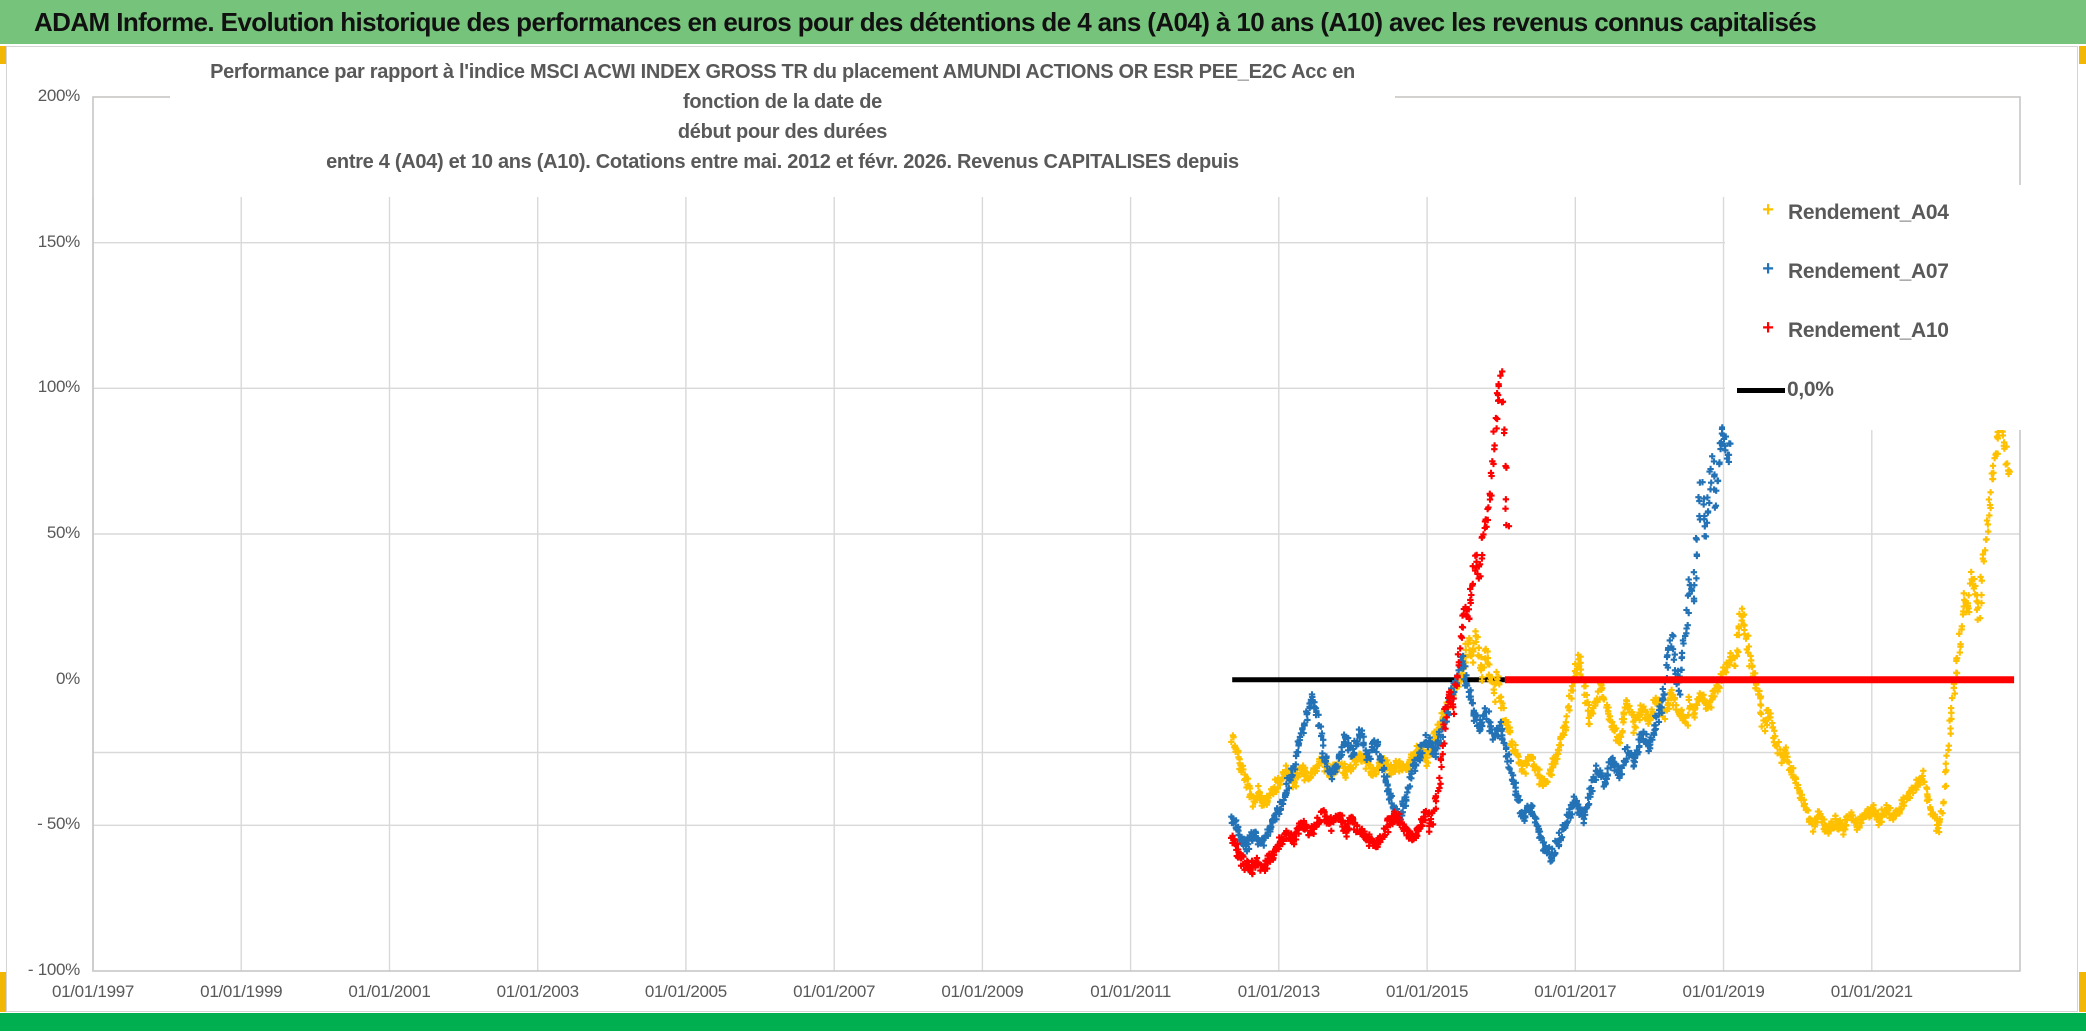 Image resolution: width=2086 pixels, height=1036 pixels. What do you see at coordinates (1897, 393) in the screenshot?
I see `legend-item-0-0-: 0,0%` at bounding box center [1897, 393].